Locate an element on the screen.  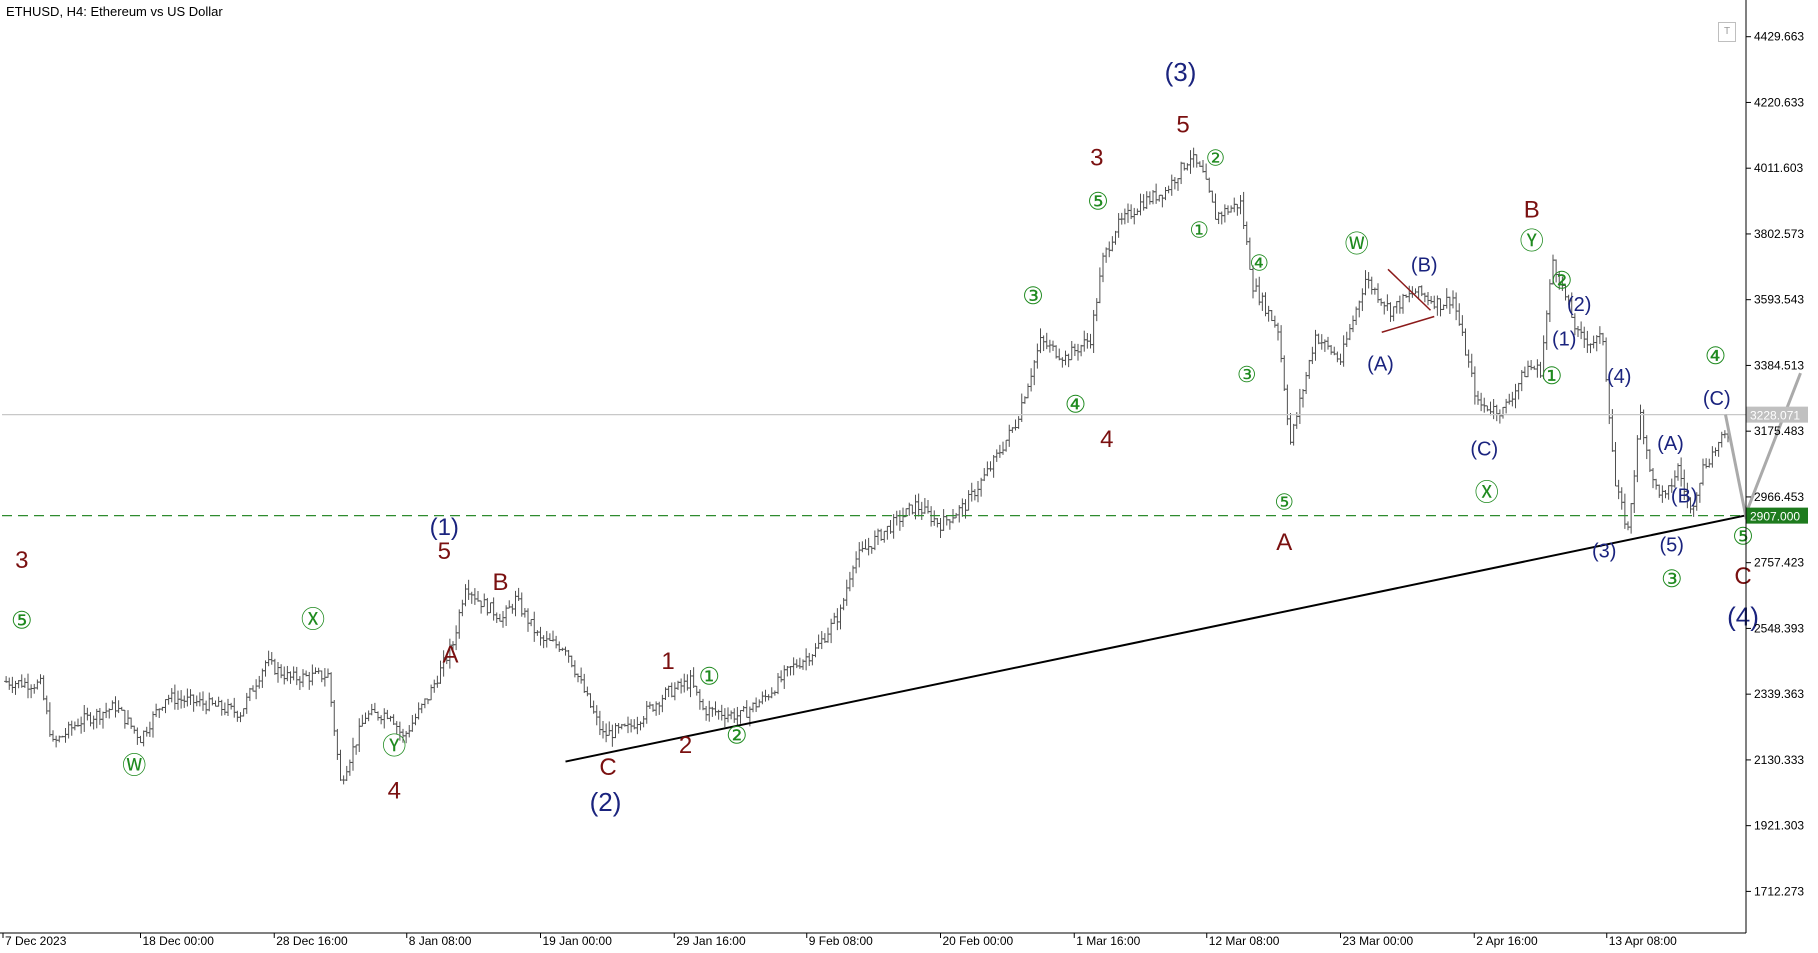
wave-label: 1 is located at coordinates (667, 661).